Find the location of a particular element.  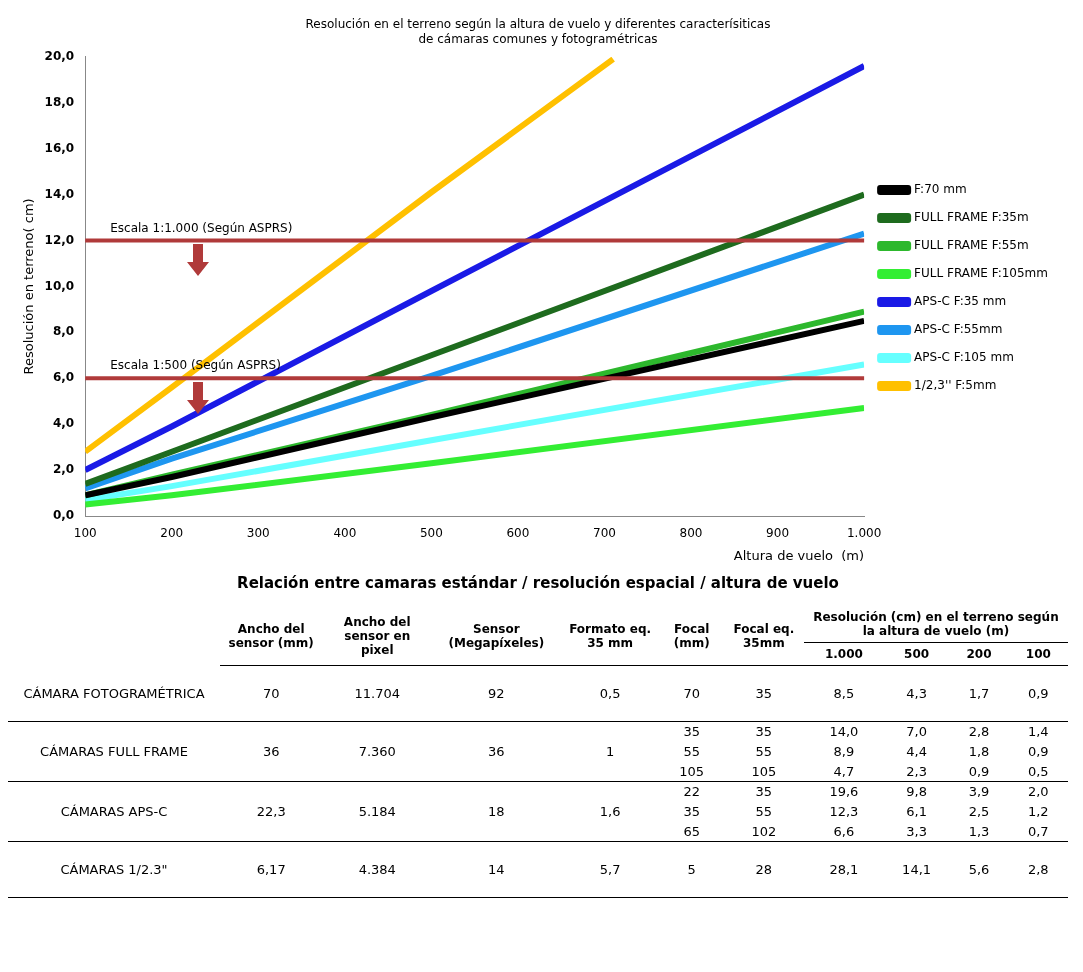

legend-label: FULL FRAME F:55m is located at coordinates (971, 245).